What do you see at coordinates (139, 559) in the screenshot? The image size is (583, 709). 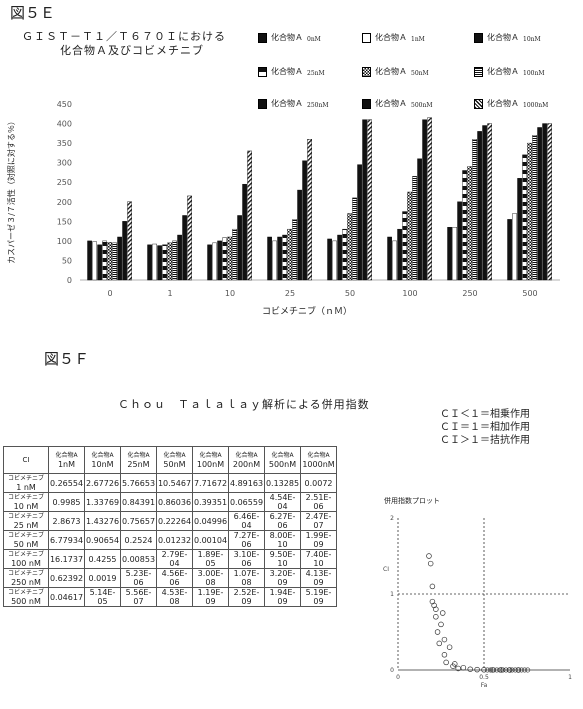 I see `ci-value-cell: 0.00853` at bounding box center [139, 559].